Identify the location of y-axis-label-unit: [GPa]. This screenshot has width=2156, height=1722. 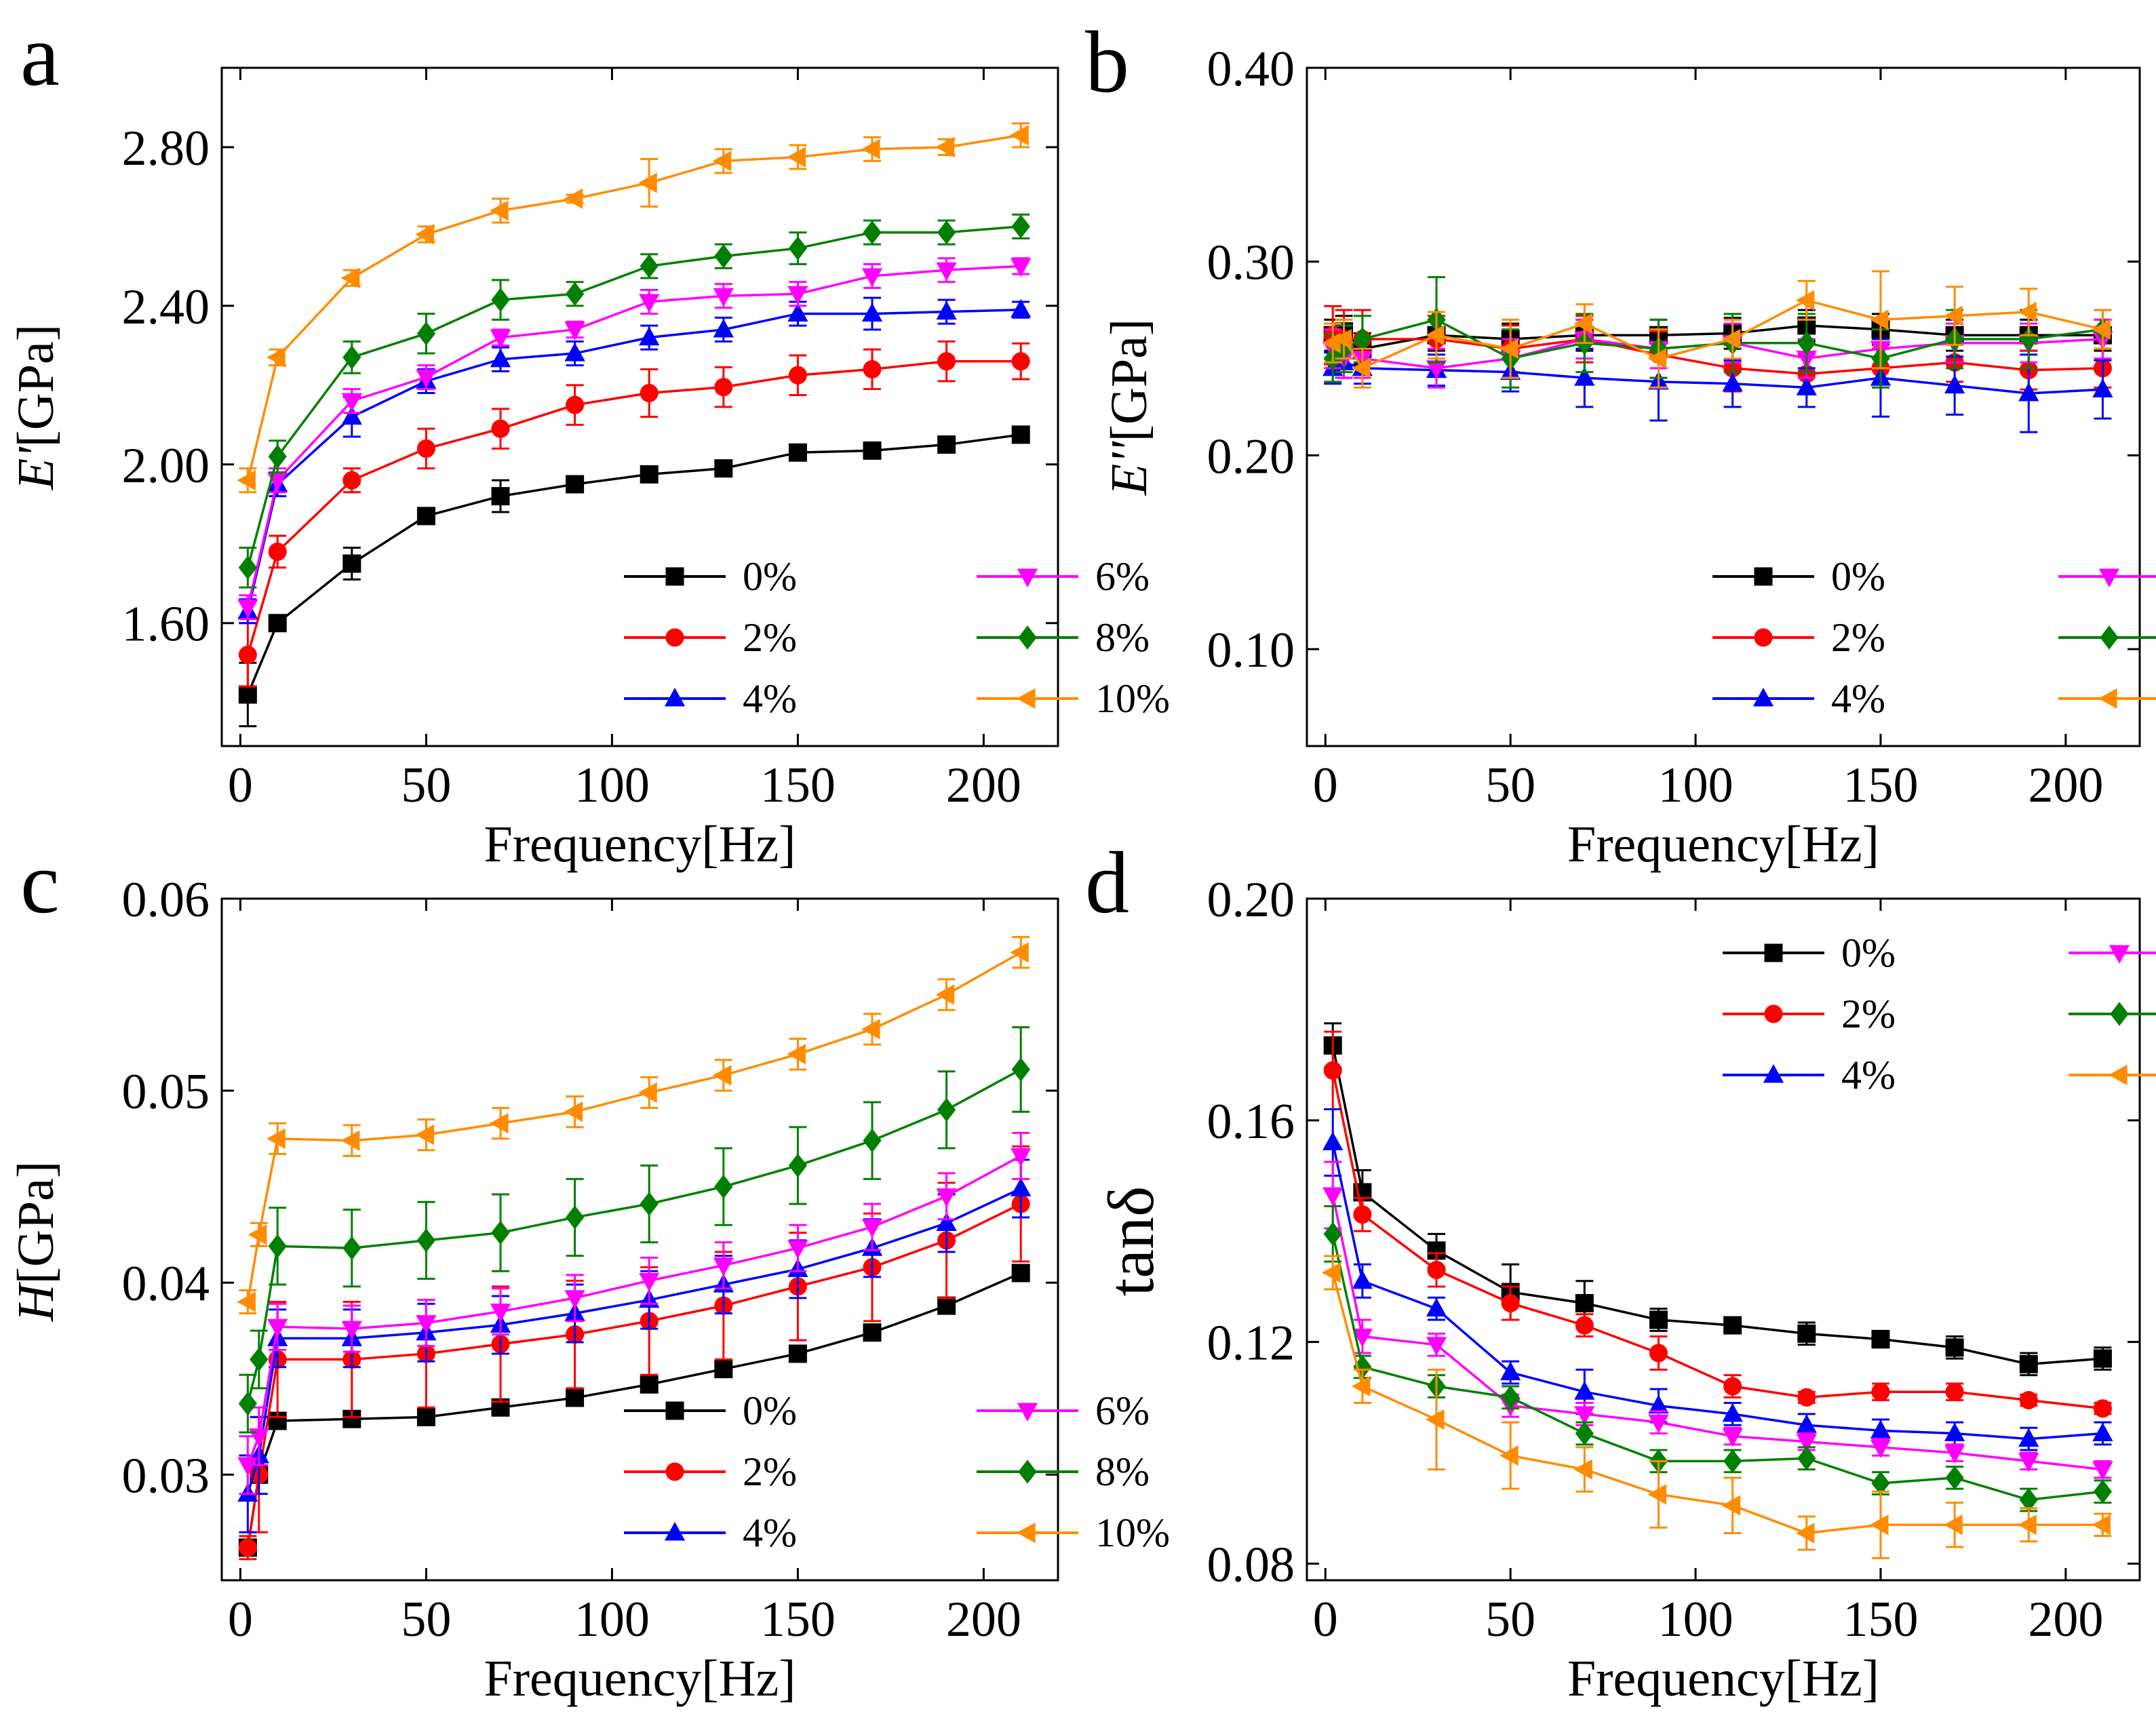
(35, 386).